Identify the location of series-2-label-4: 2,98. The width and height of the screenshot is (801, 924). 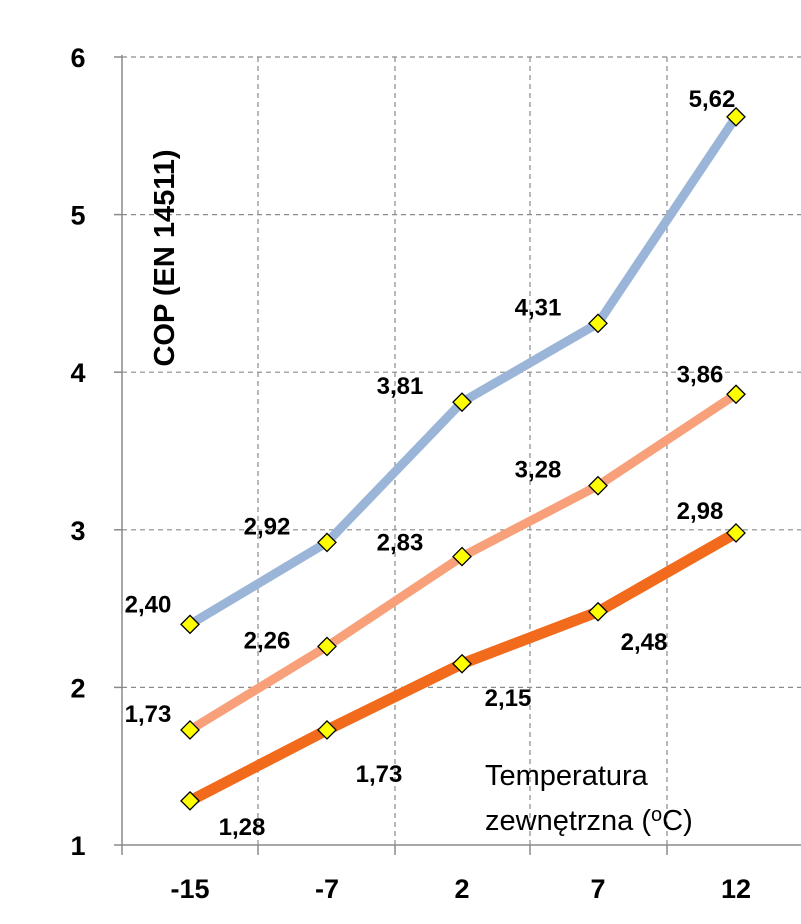
(700, 511).